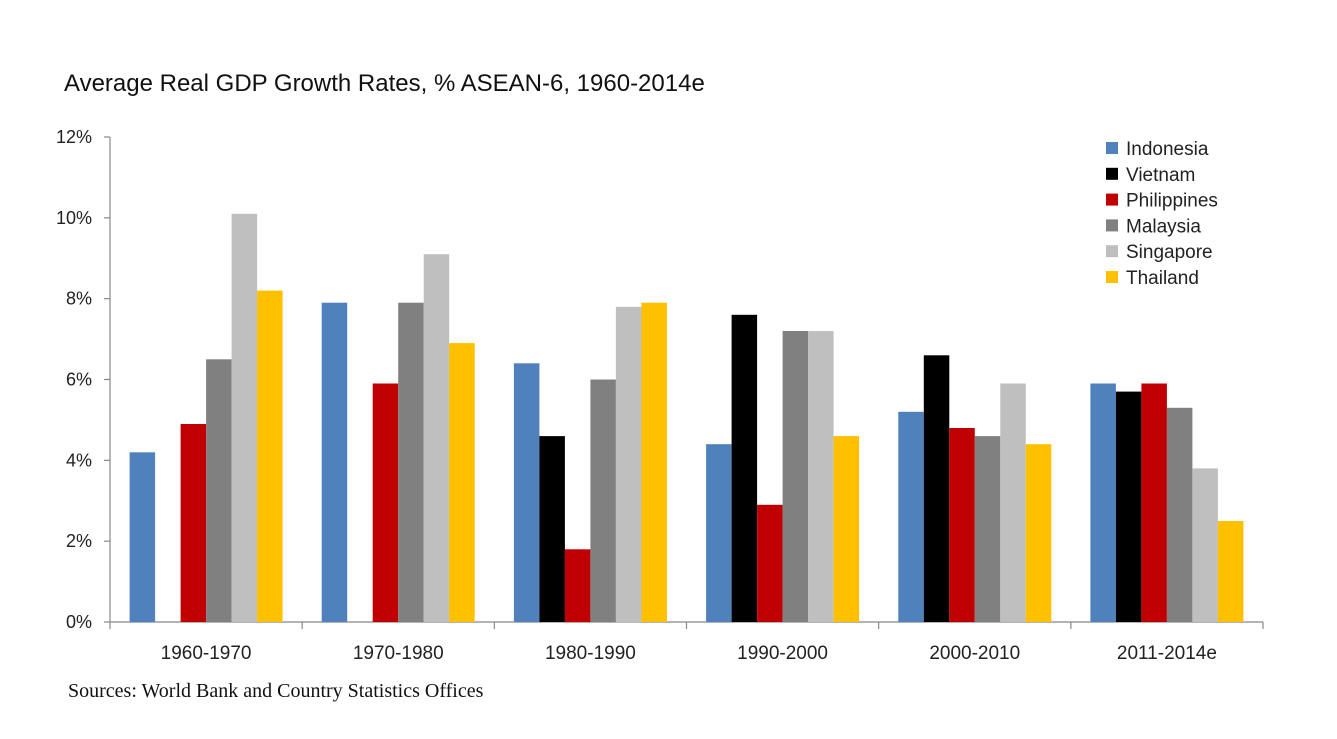 The width and height of the screenshot is (1337, 739). Describe the element at coordinates (1154, 502) in the screenshot. I see `bar-philippines-2011-2014e` at that location.